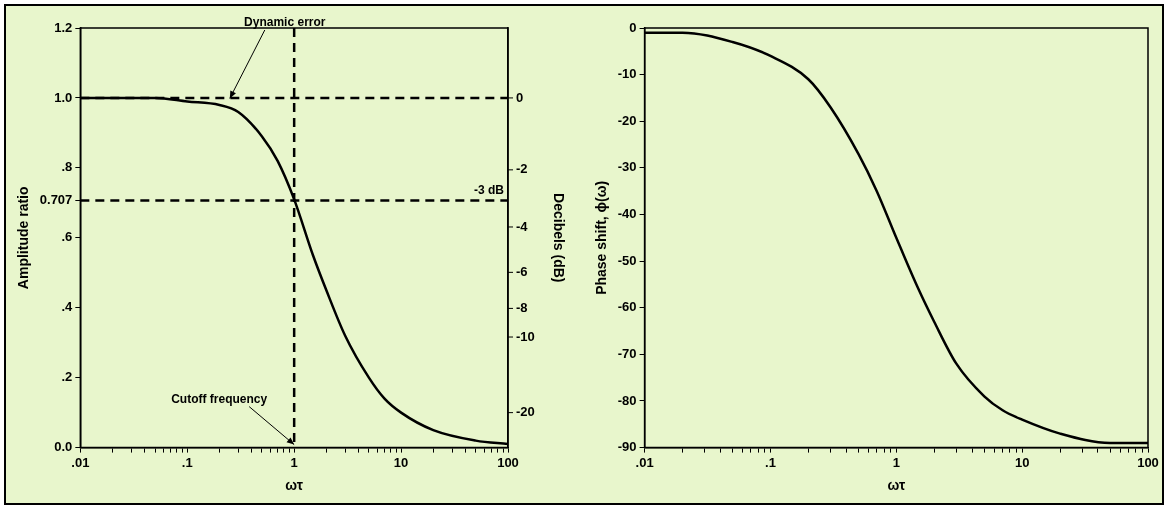 This screenshot has height=509, width=1168. I want to click on y-tick-label: 1.2, so click(63, 27).